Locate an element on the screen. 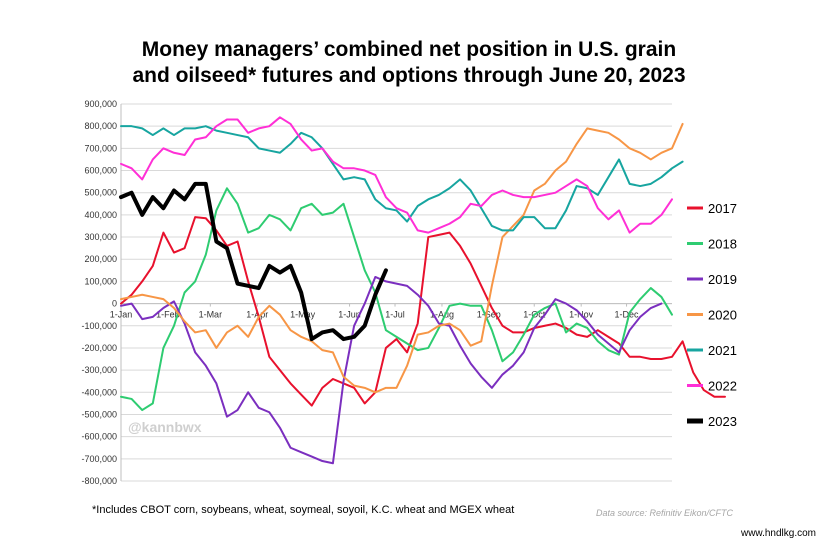 Image resolution: width=828 pixels, height=541 pixels. x-tick-label: 1-Mar is located at coordinates (211, 315).